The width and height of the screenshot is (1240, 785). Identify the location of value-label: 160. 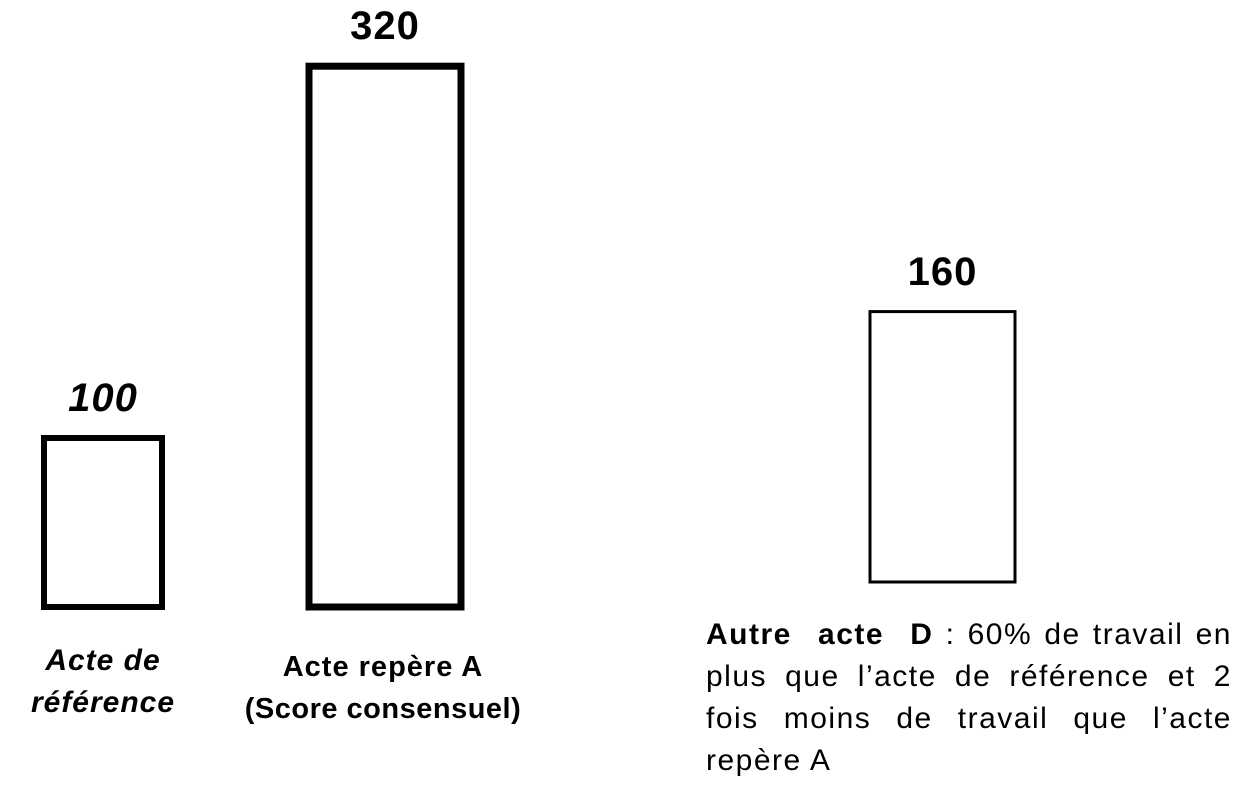
(942, 271).